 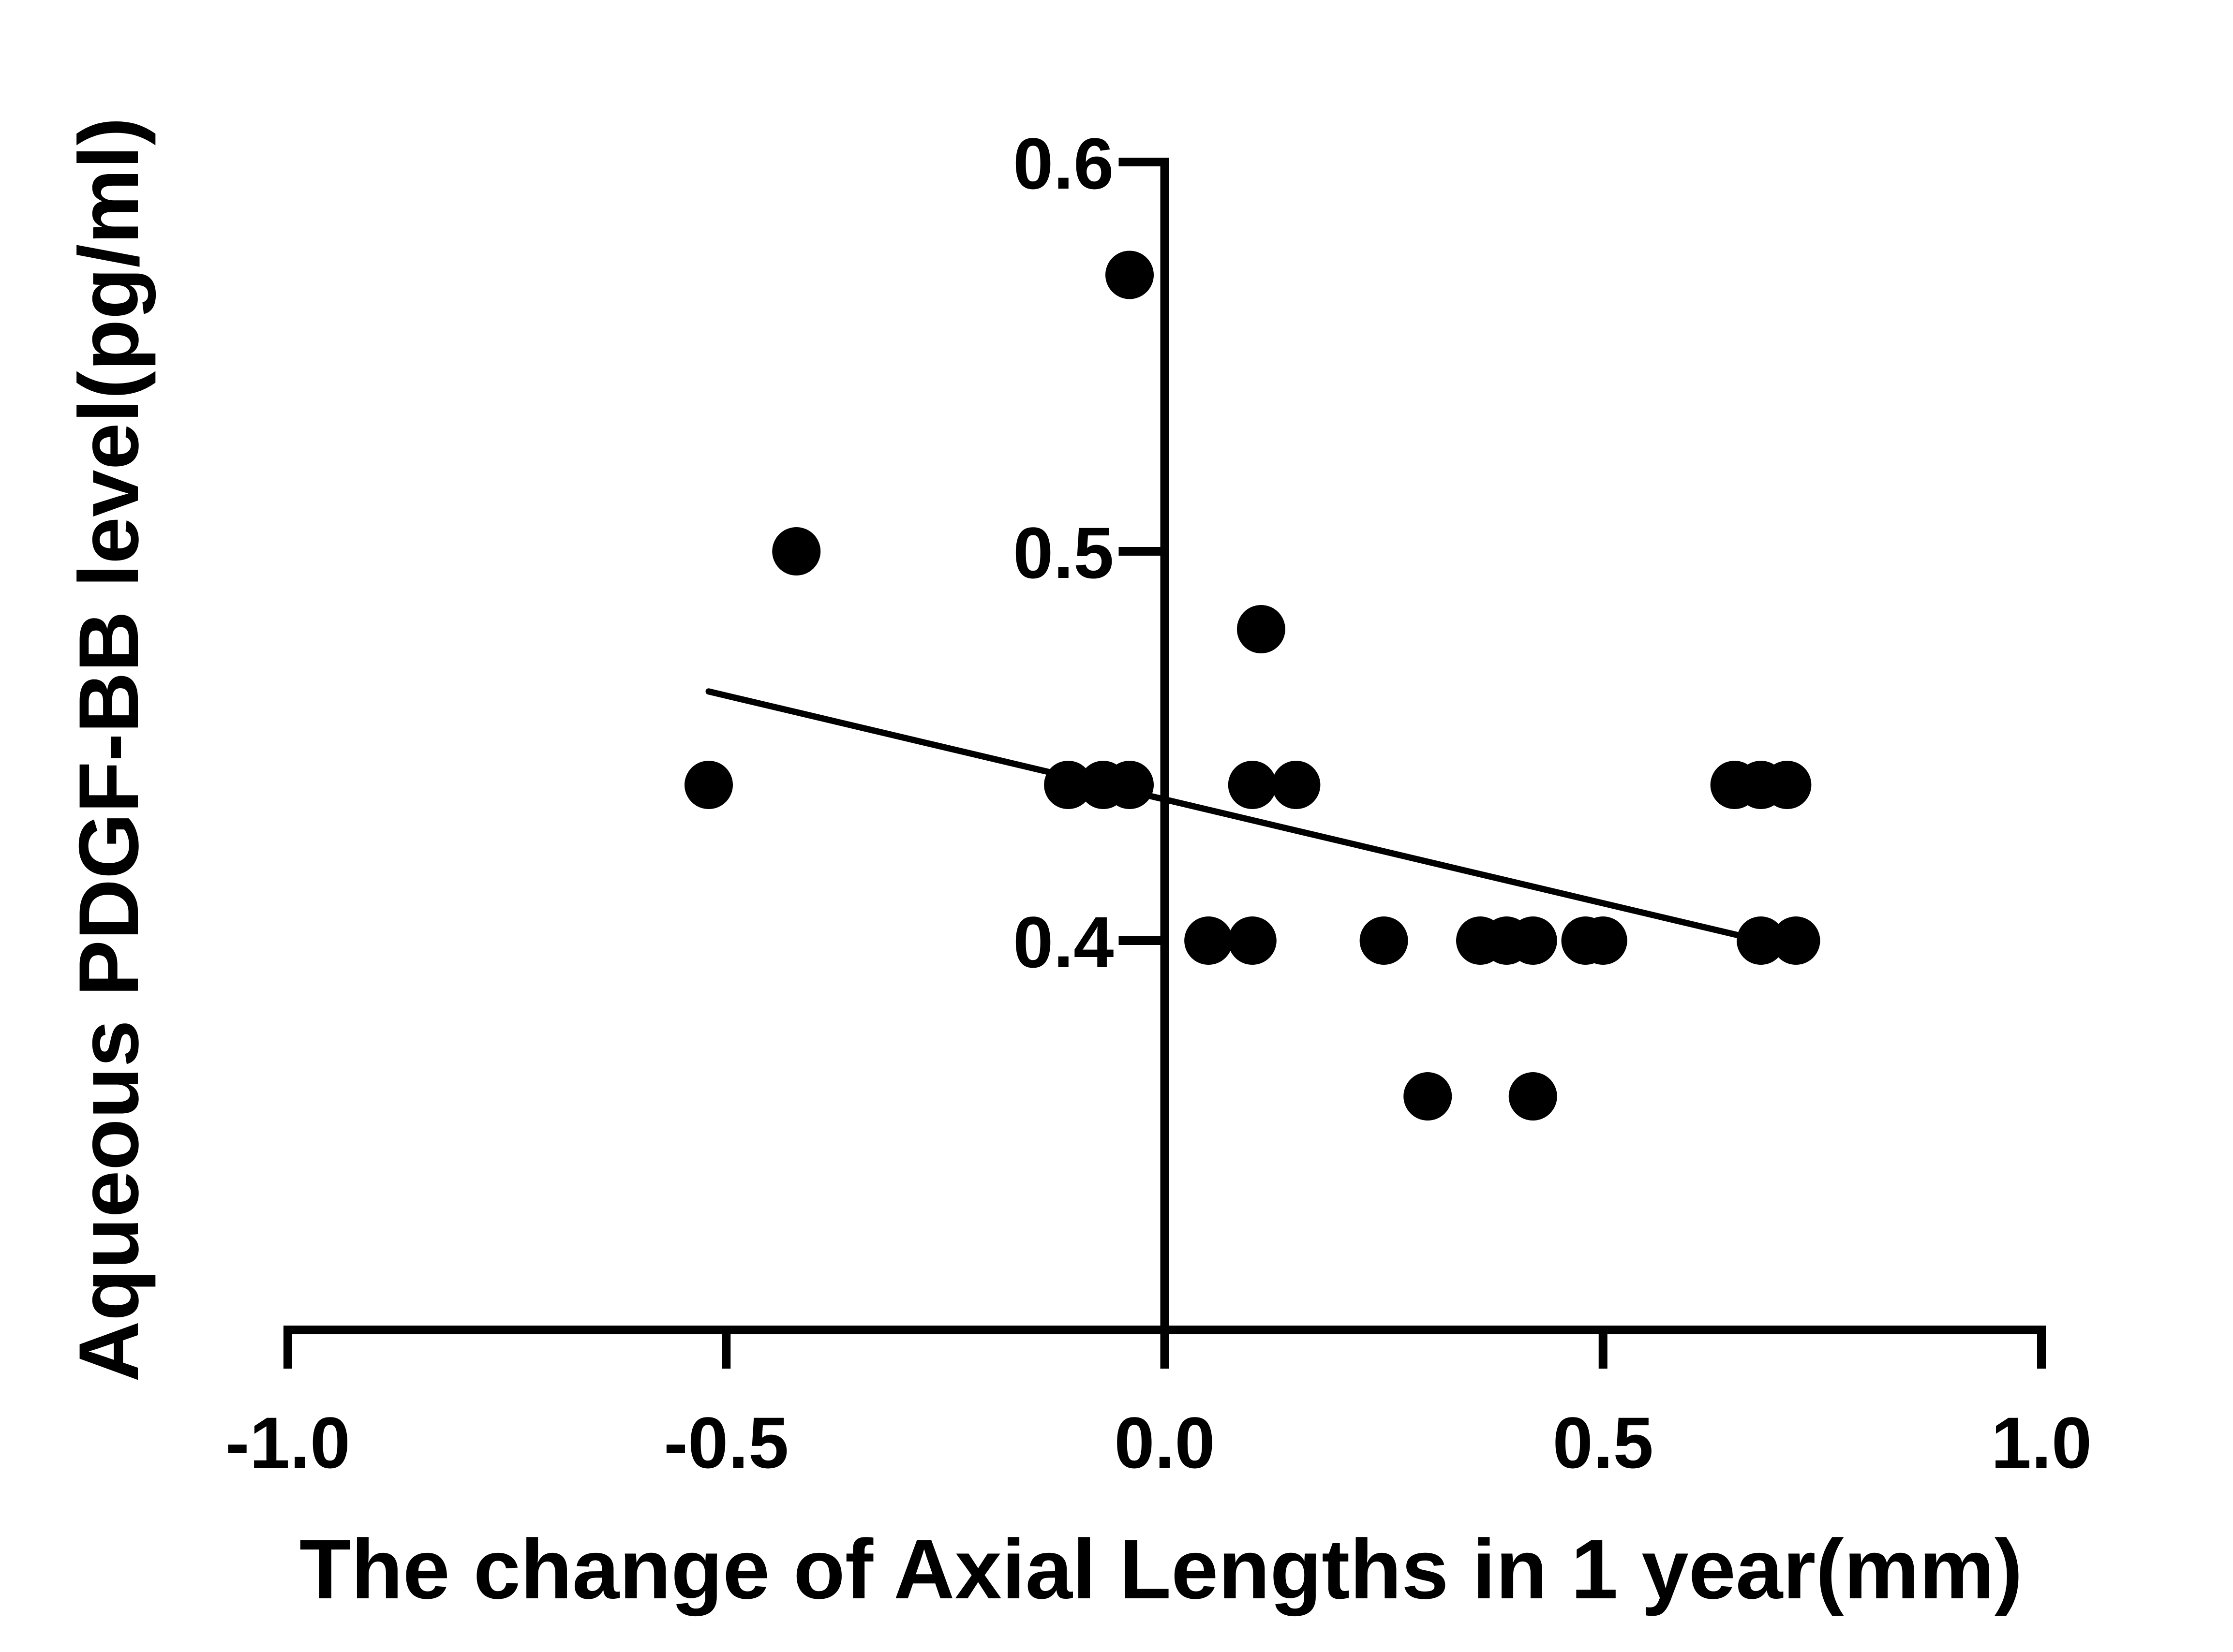 What do you see at coordinates (1602, 1442) in the screenshot?
I see `x-tick-label: 0.5` at bounding box center [1602, 1442].